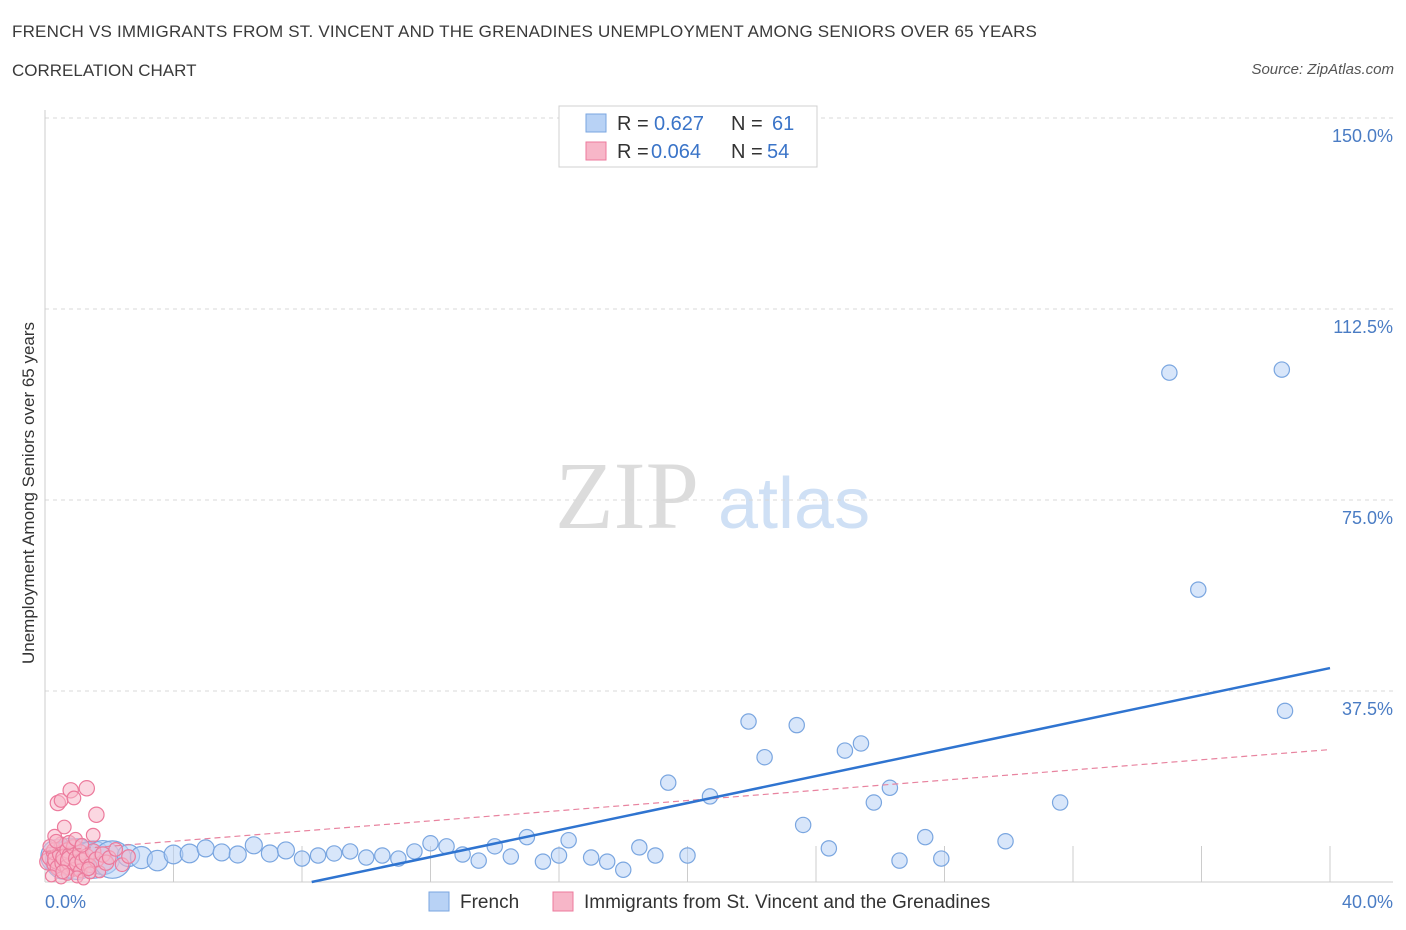 The height and width of the screenshot is (930, 1406). What do you see at coordinates (28, 493) in the screenshot?
I see `y-axis-label: Unemployment Among Seniors over 65 years` at bounding box center [28, 493].